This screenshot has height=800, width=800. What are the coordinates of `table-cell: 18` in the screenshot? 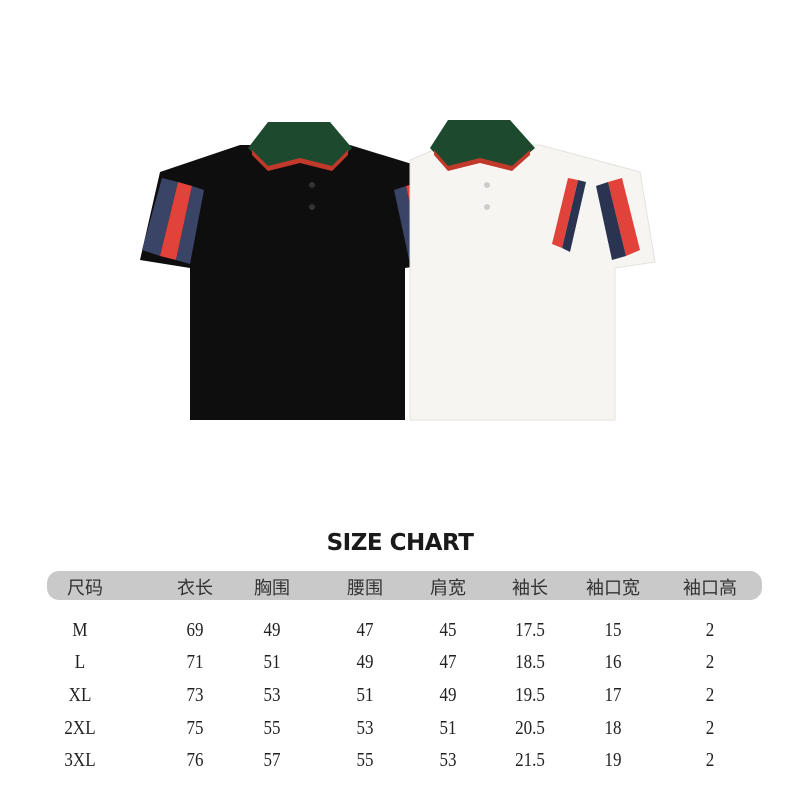 It's located at (613, 728).